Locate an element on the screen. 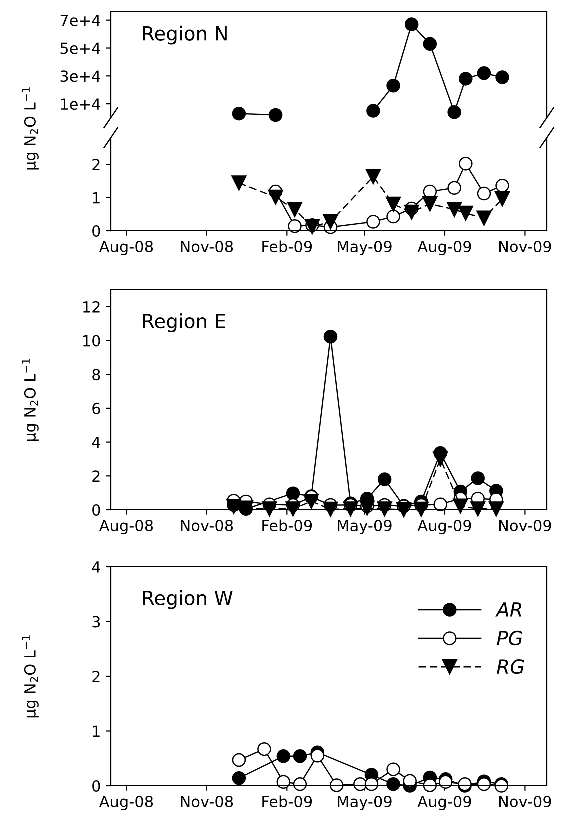 This screenshot has width=561, height=826. legend-label: PG is located at coordinates (509, 638).